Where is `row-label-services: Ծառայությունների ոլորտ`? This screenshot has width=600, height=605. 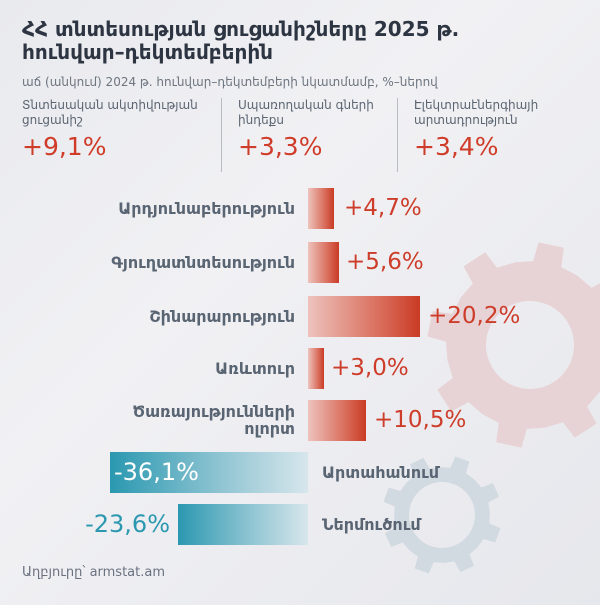 row-label-services: Ծառայությունների ոլորտ is located at coordinates (167, 420).